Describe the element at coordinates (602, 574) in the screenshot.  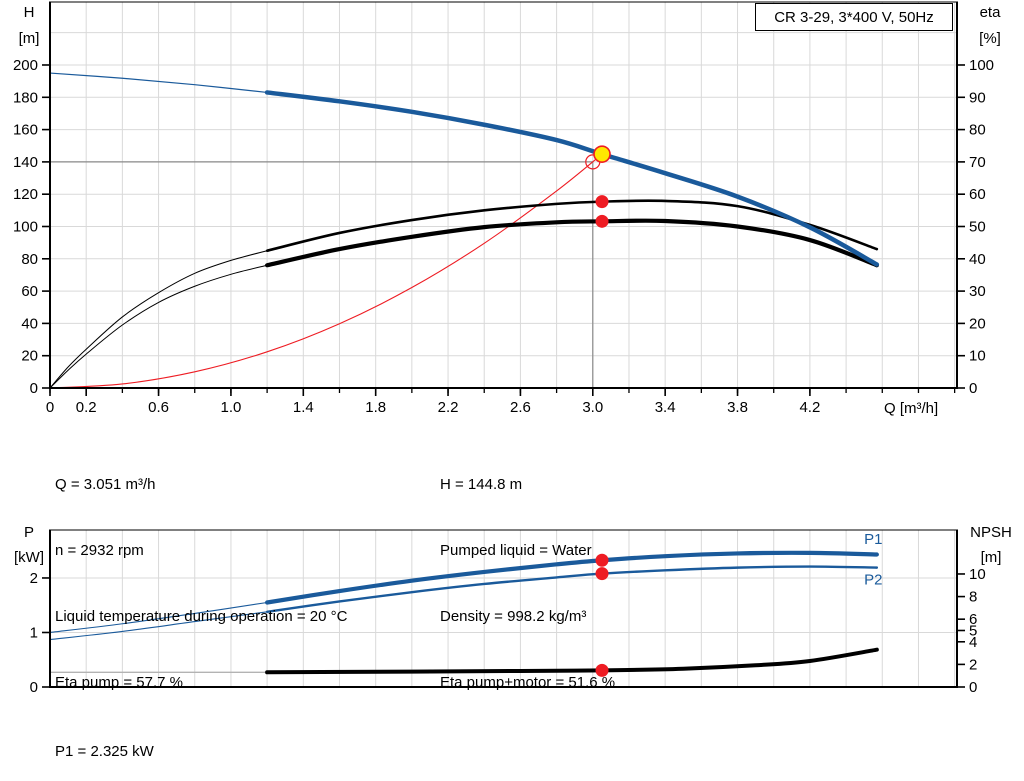
I see `p2-duty-dot` at that location.